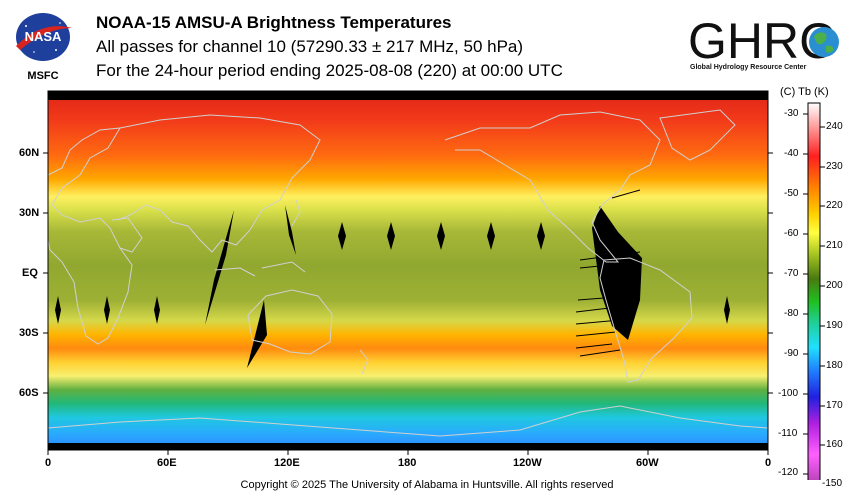 The image size is (854, 502). I want to click on cb-kelvin-tick: 220, so click(834, 205).